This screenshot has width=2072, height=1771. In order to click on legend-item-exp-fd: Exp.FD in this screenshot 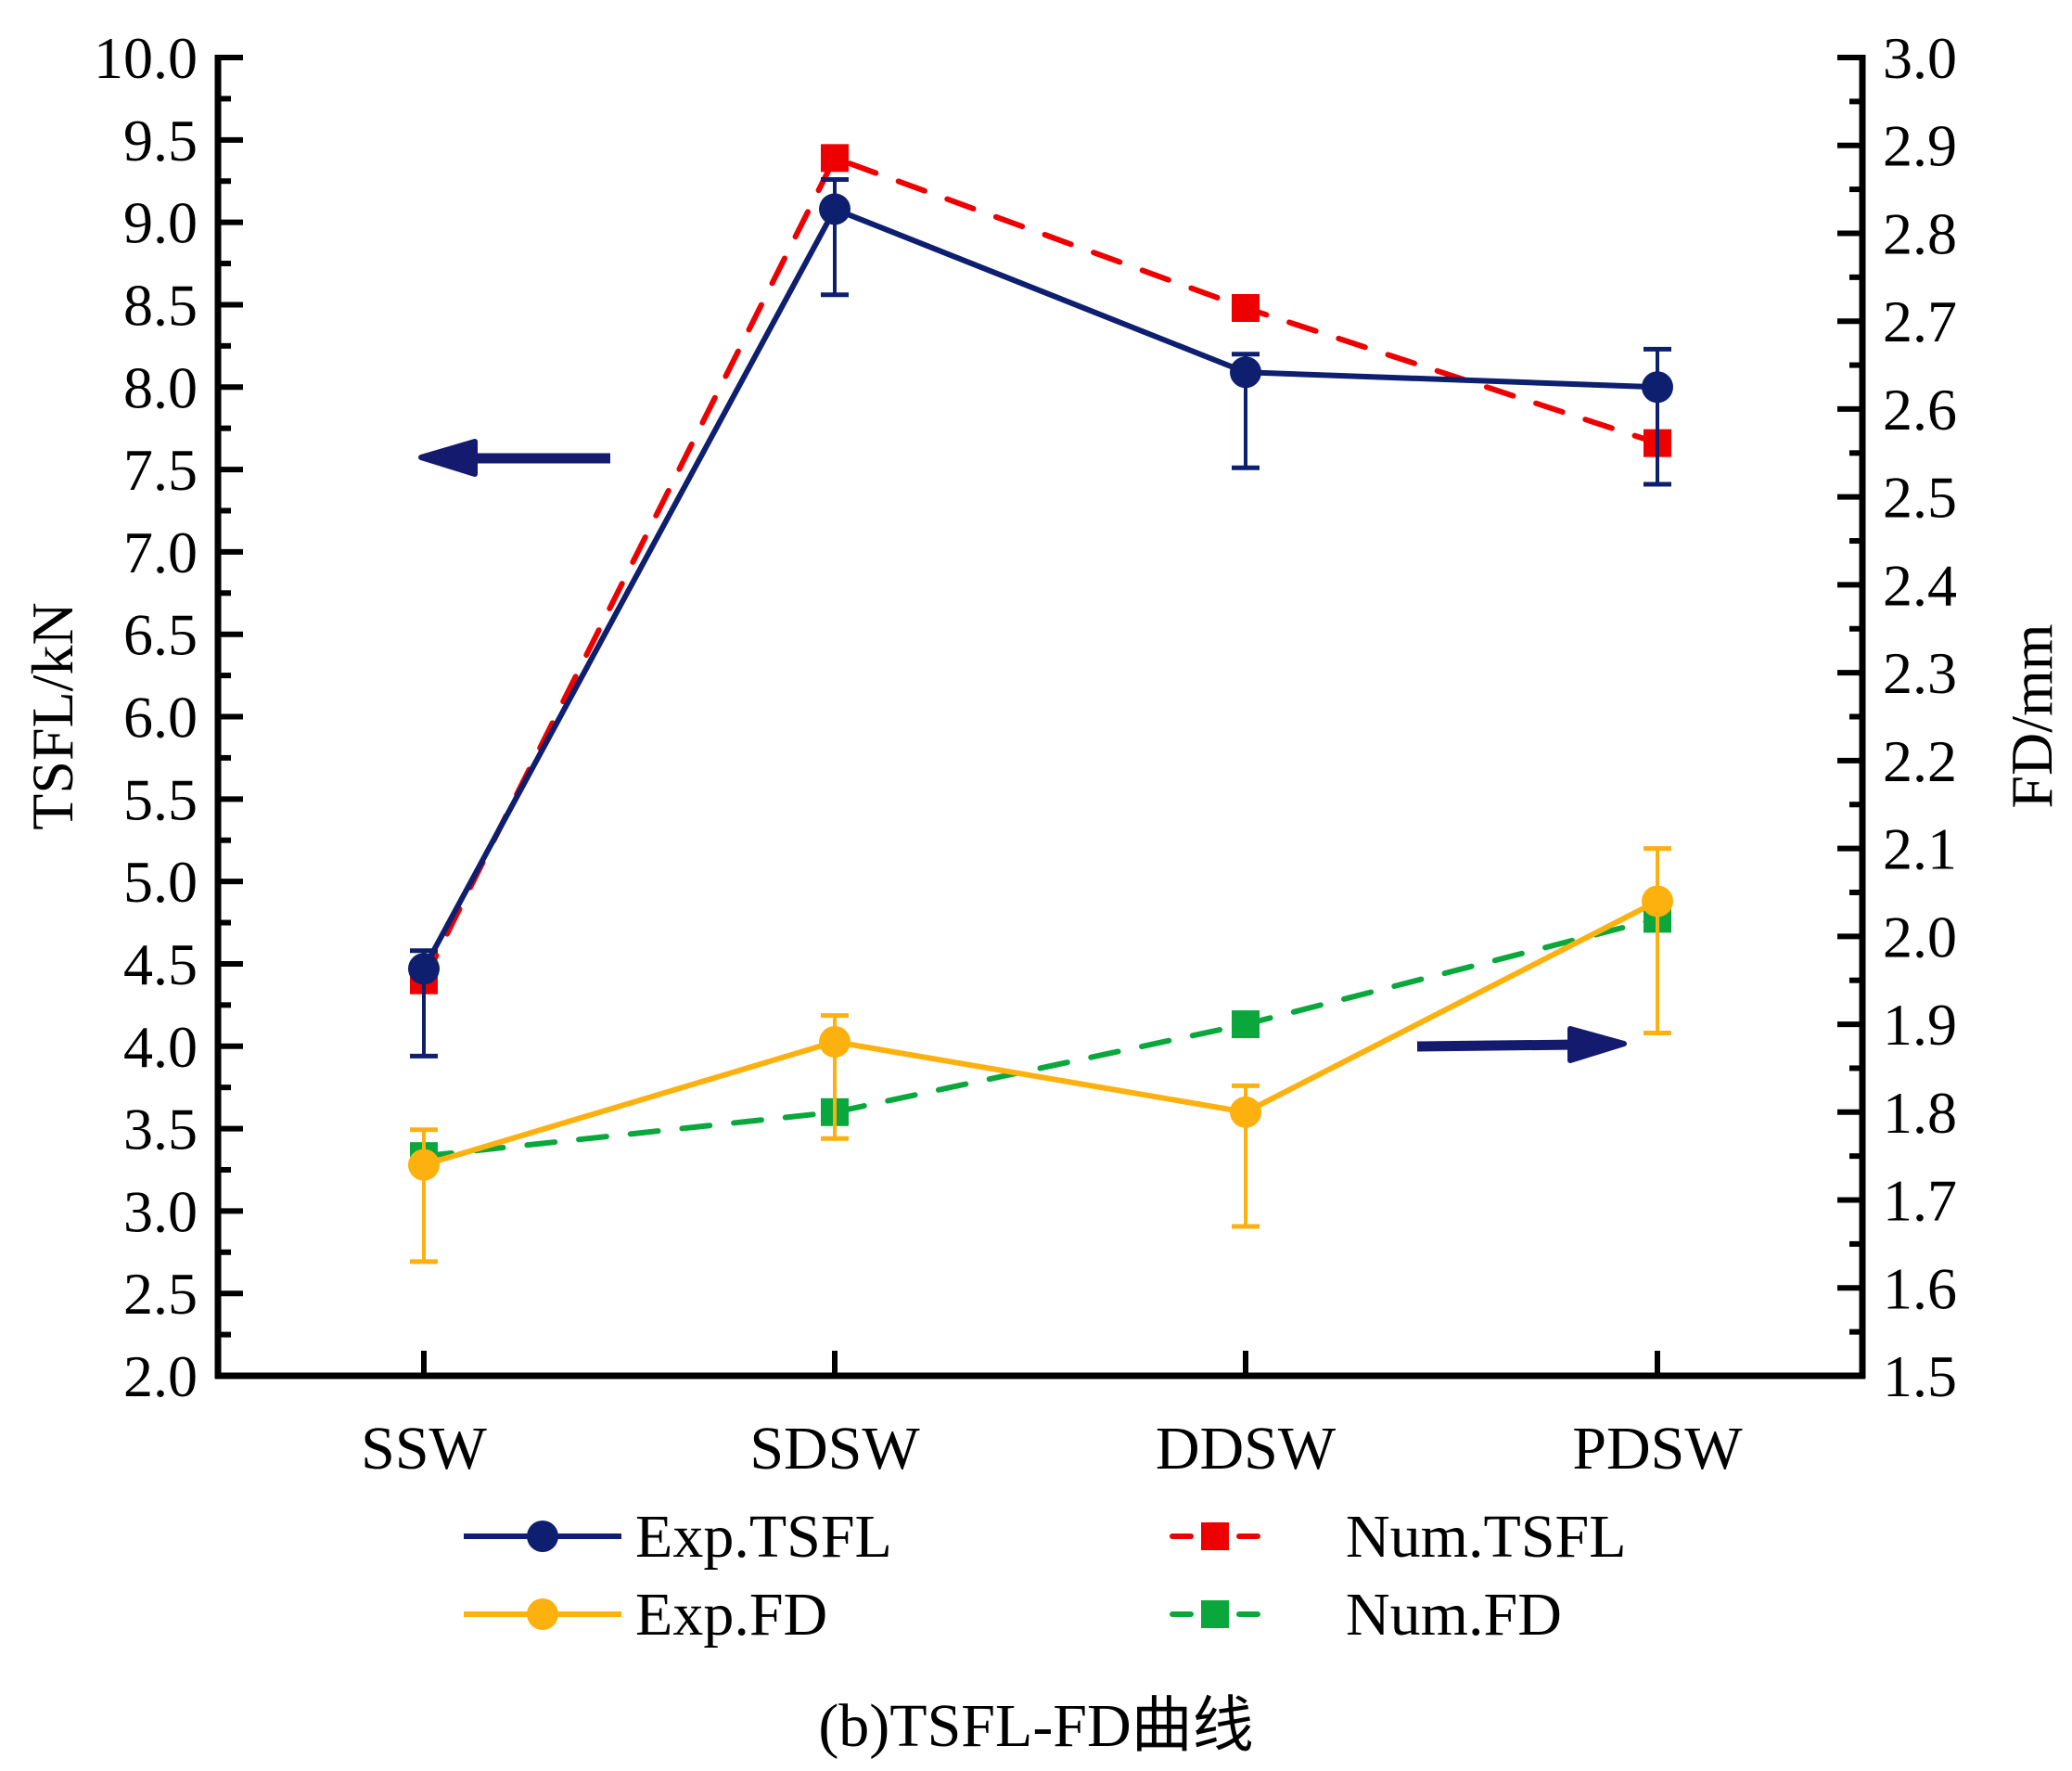, I will do `click(645, 1615)`.